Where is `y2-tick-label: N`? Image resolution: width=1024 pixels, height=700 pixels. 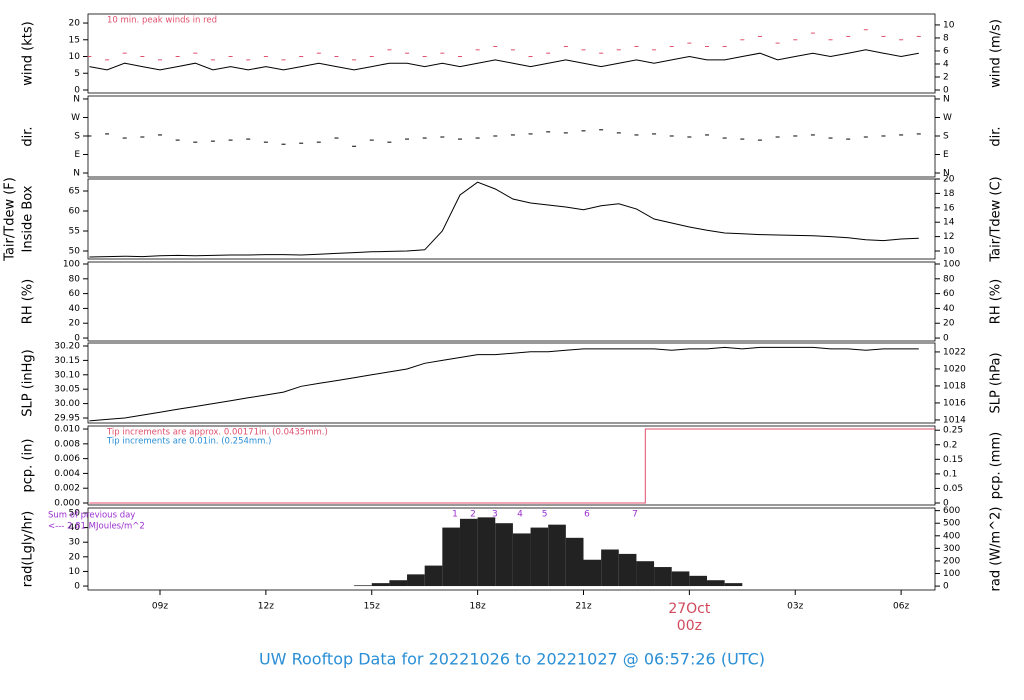 y2-tick-label: N is located at coordinates (946, 99).